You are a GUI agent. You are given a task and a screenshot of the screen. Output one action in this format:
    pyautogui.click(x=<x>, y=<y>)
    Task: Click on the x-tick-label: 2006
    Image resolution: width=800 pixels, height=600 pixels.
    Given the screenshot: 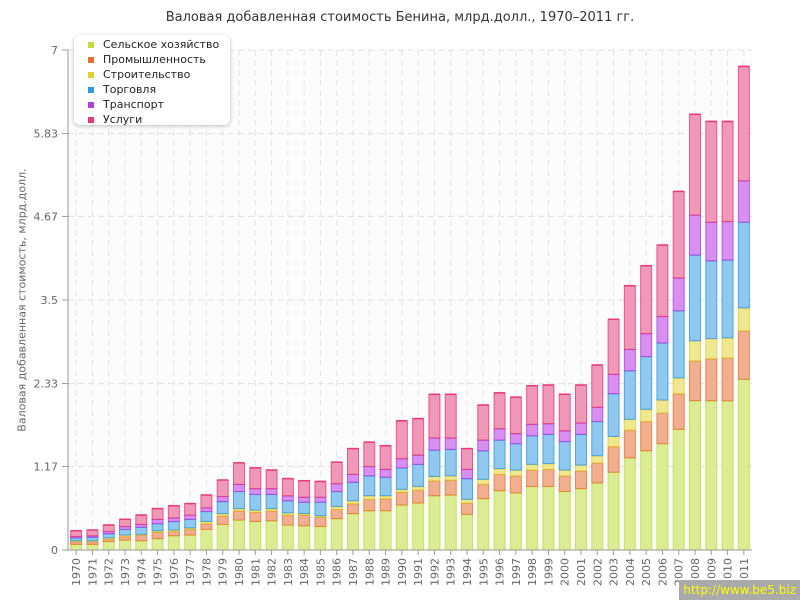 What is the action you would take?
    pyautogui.click(x=662, y=572)
    